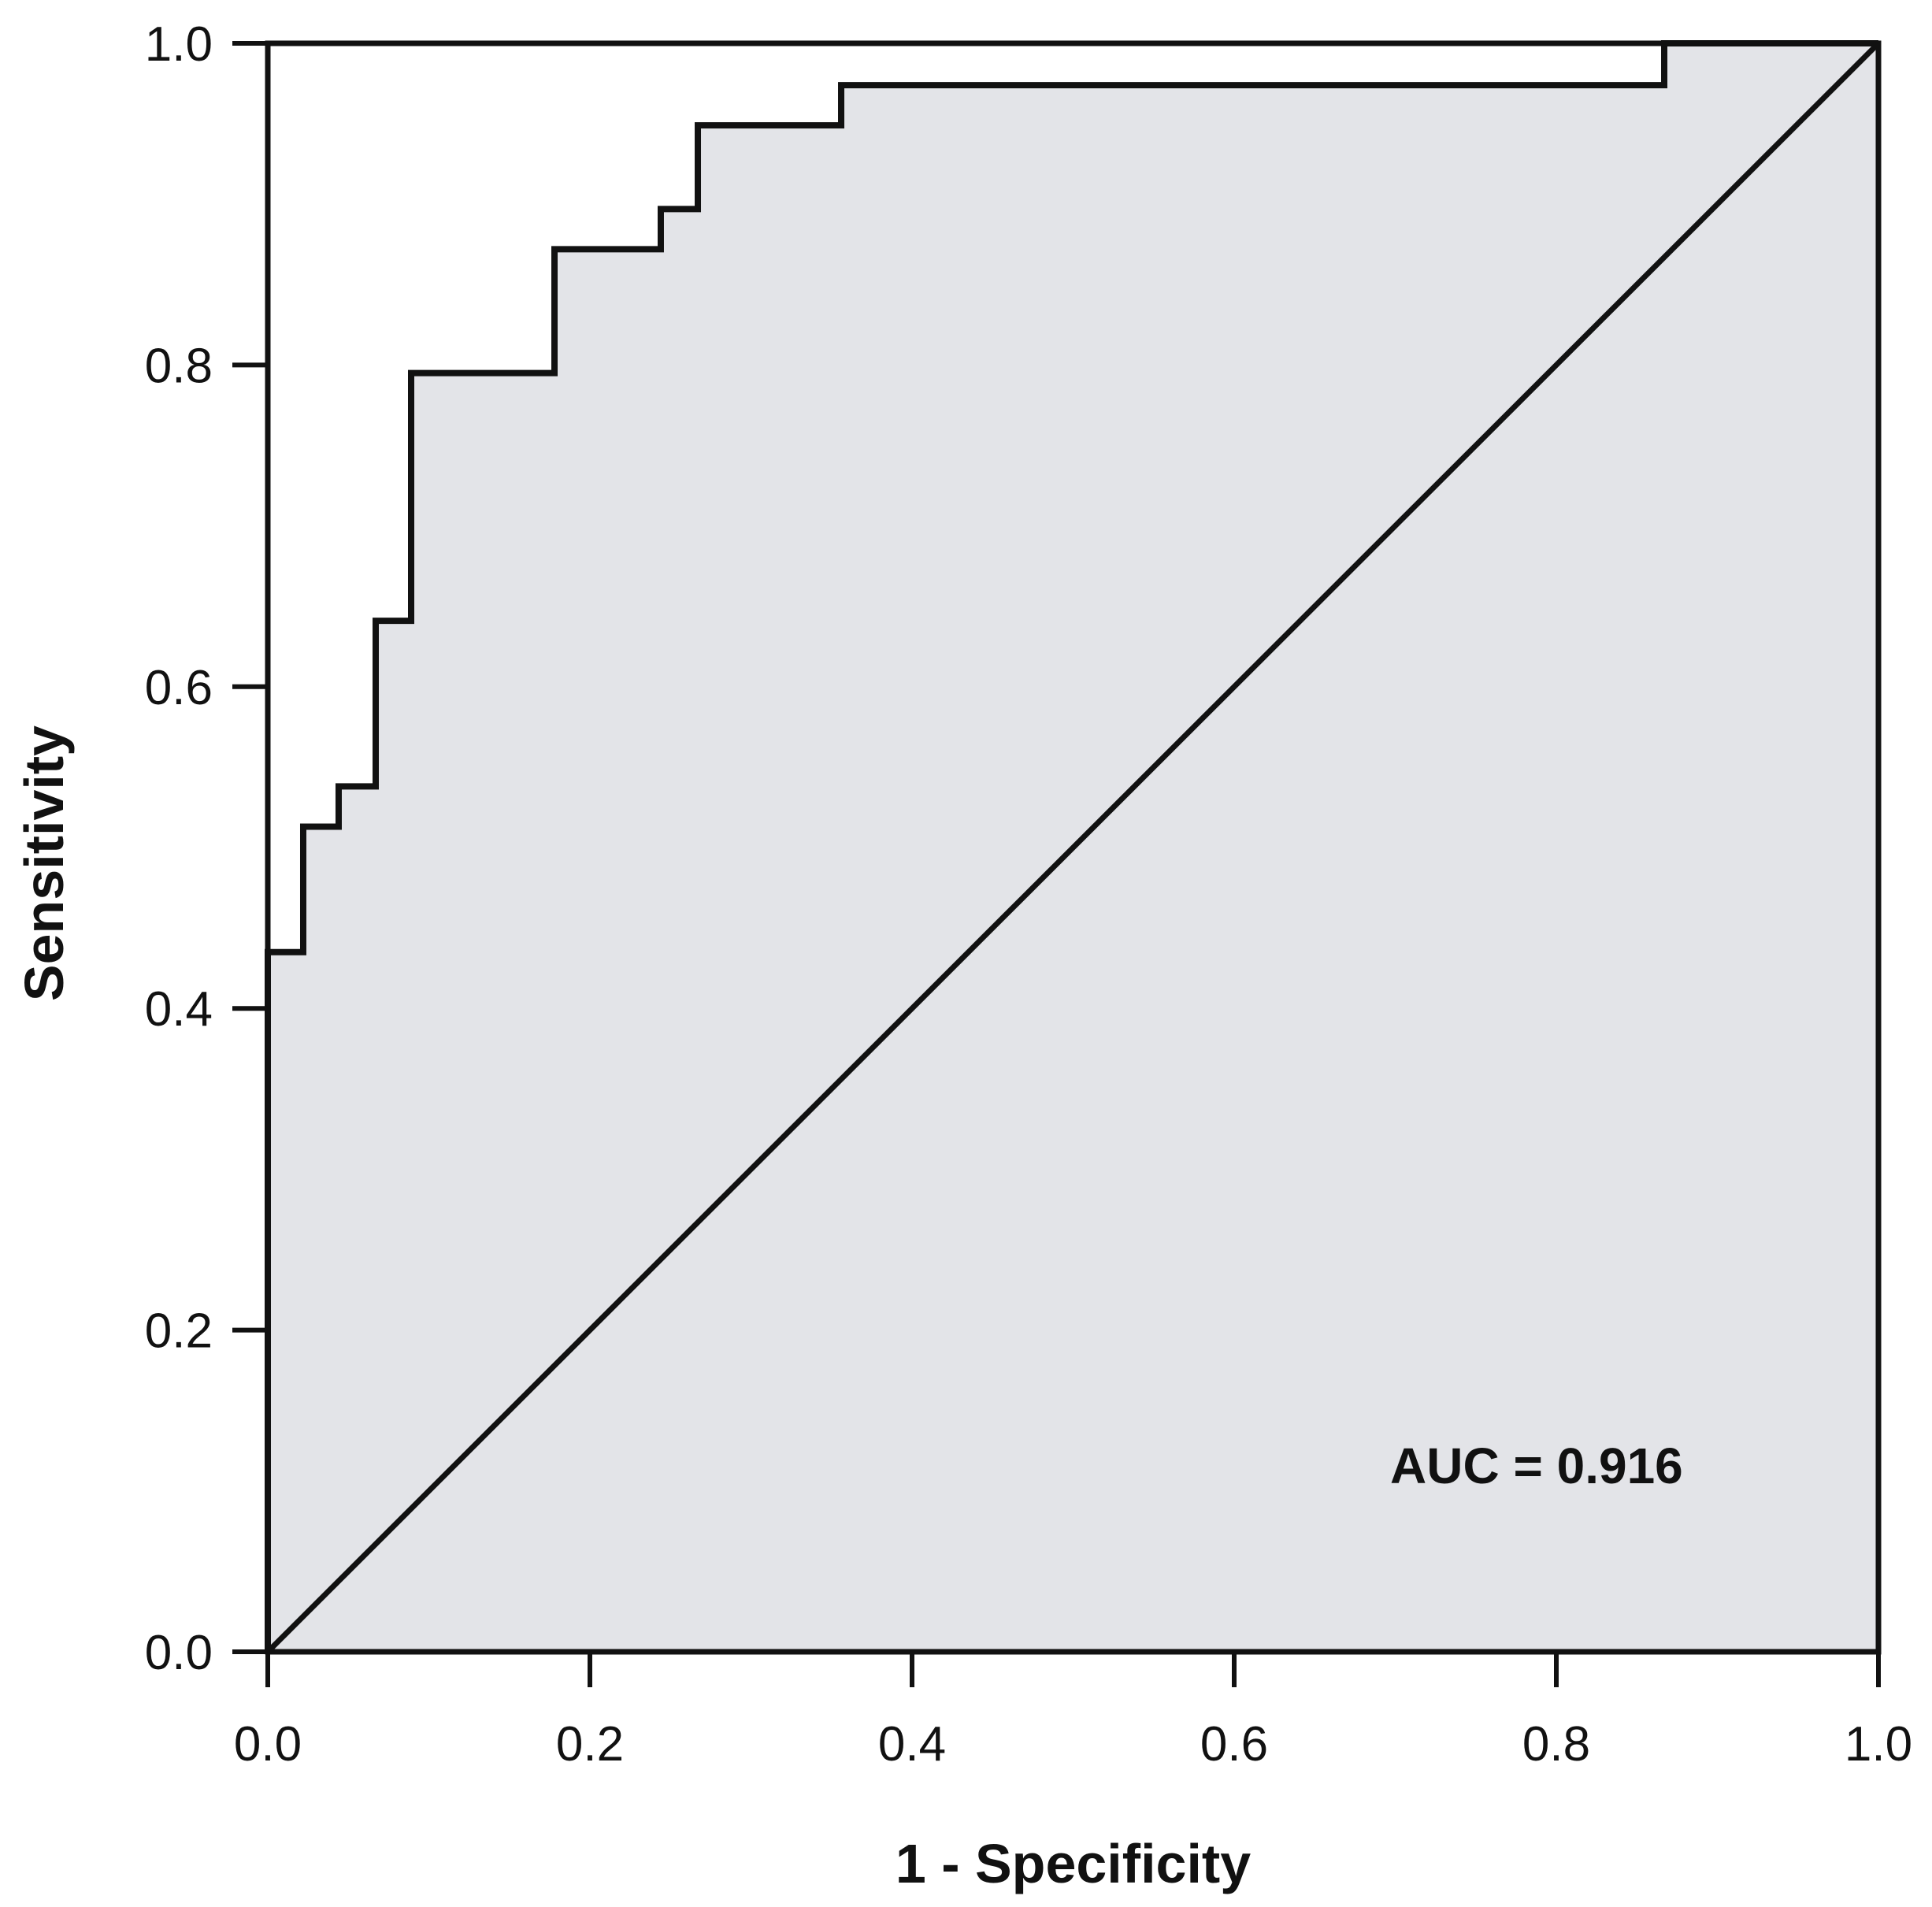 Image resolution: width=1932 pixels, height=1907 pixels. I want to click on y-axis-title: Sensitivity, so click(44, 863).